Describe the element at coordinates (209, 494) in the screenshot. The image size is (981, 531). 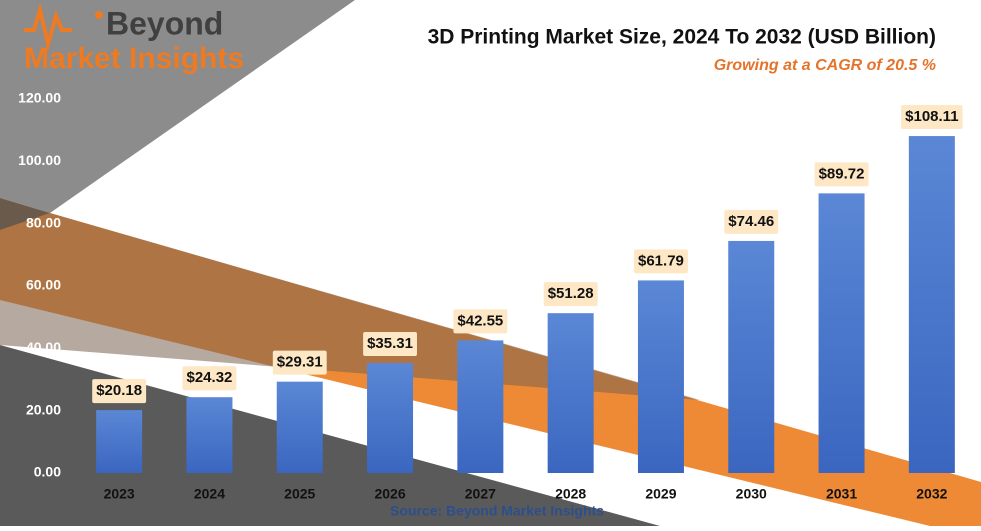
I see `x-tick-label: 2024` at that location.